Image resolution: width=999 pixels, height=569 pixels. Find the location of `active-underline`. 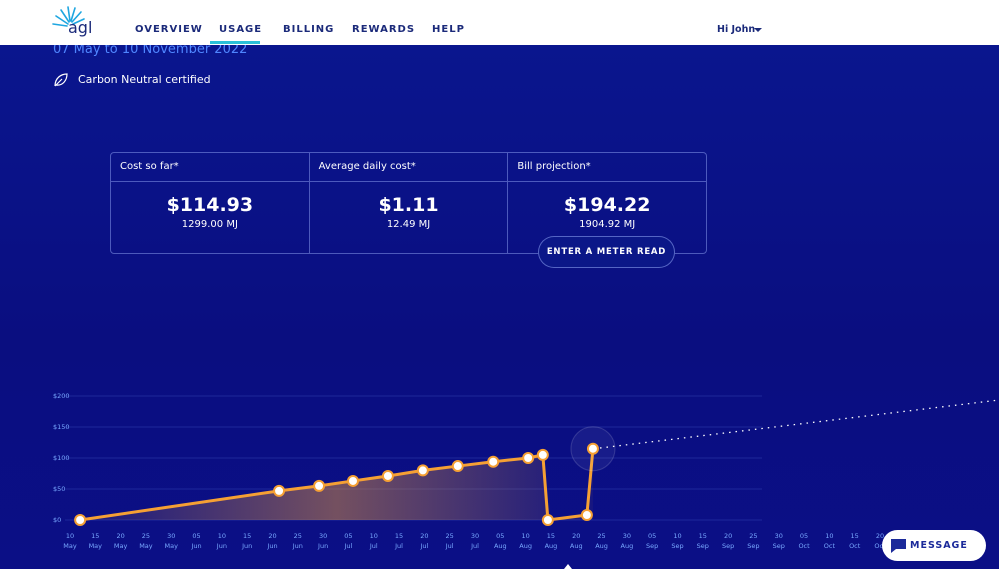

active-underline is located at coordinates (235, 42).